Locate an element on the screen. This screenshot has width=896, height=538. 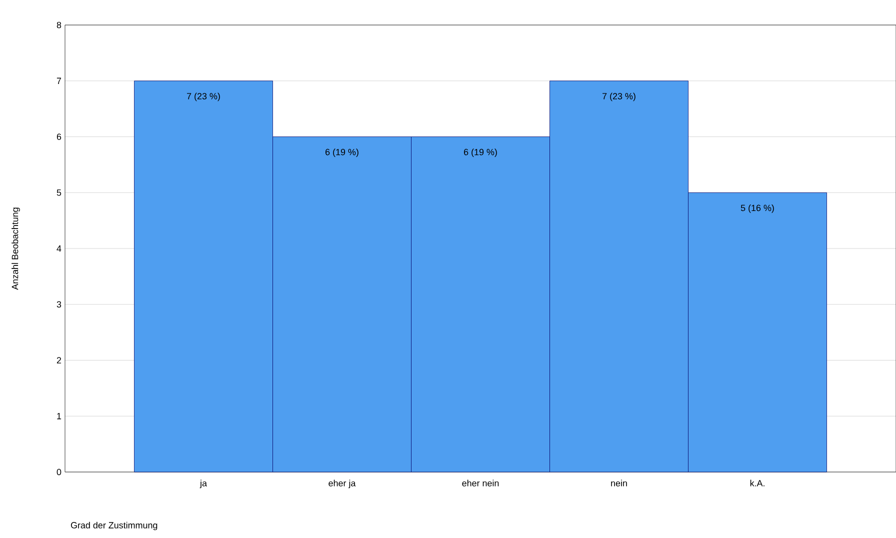
y-tick-label: 4 is located at coordinates (59, 248).